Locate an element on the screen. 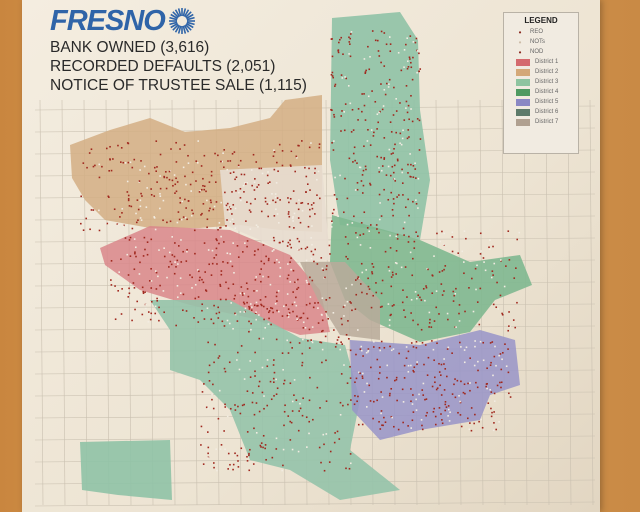  legend-item-district-2: District 2 is located at coordinates (541, 72).